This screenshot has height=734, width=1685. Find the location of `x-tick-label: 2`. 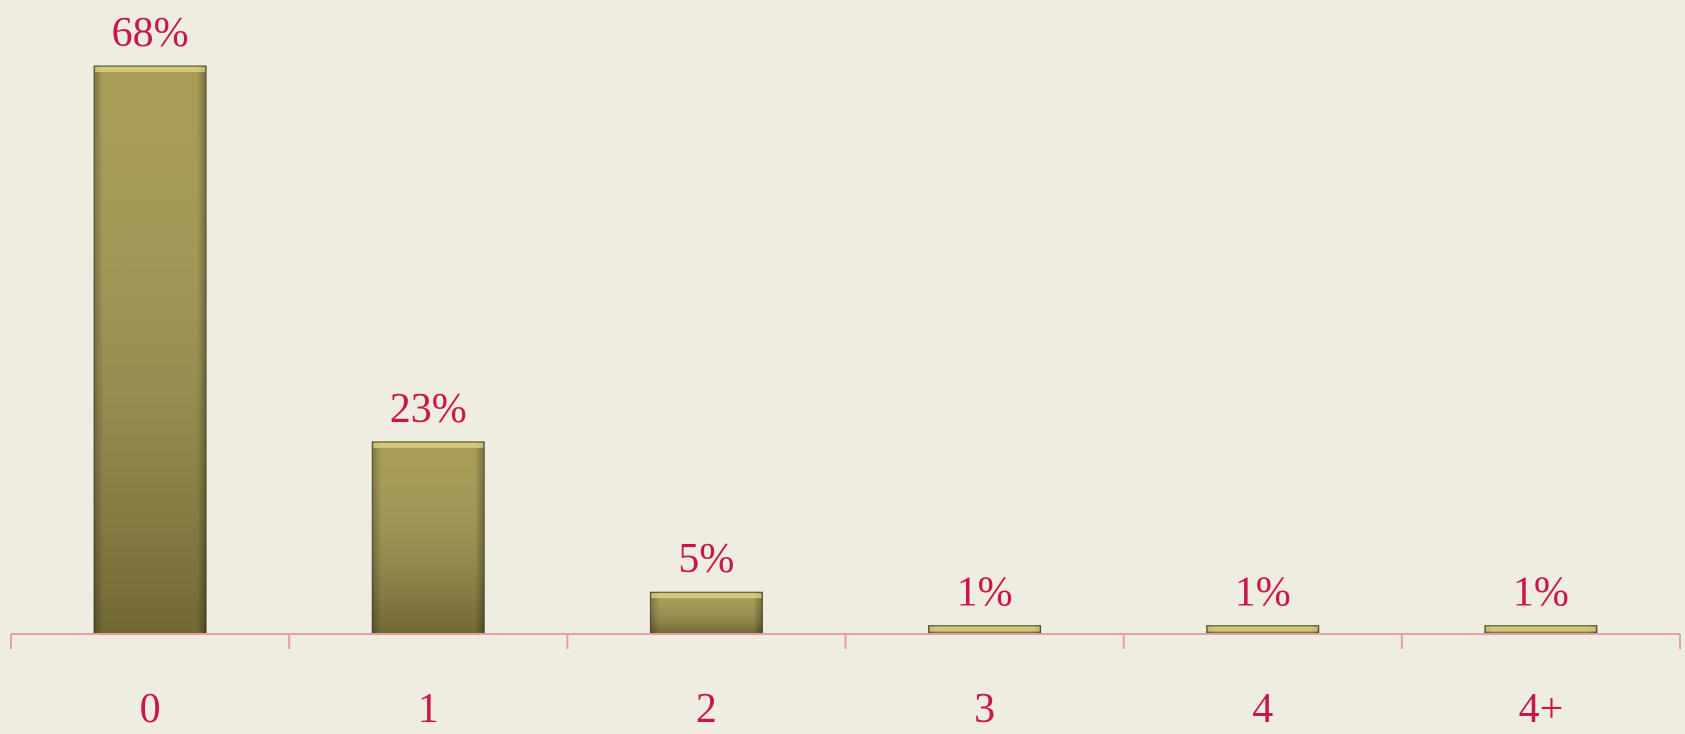

x-tick-label: 2 is located at coordinates (706, 709).